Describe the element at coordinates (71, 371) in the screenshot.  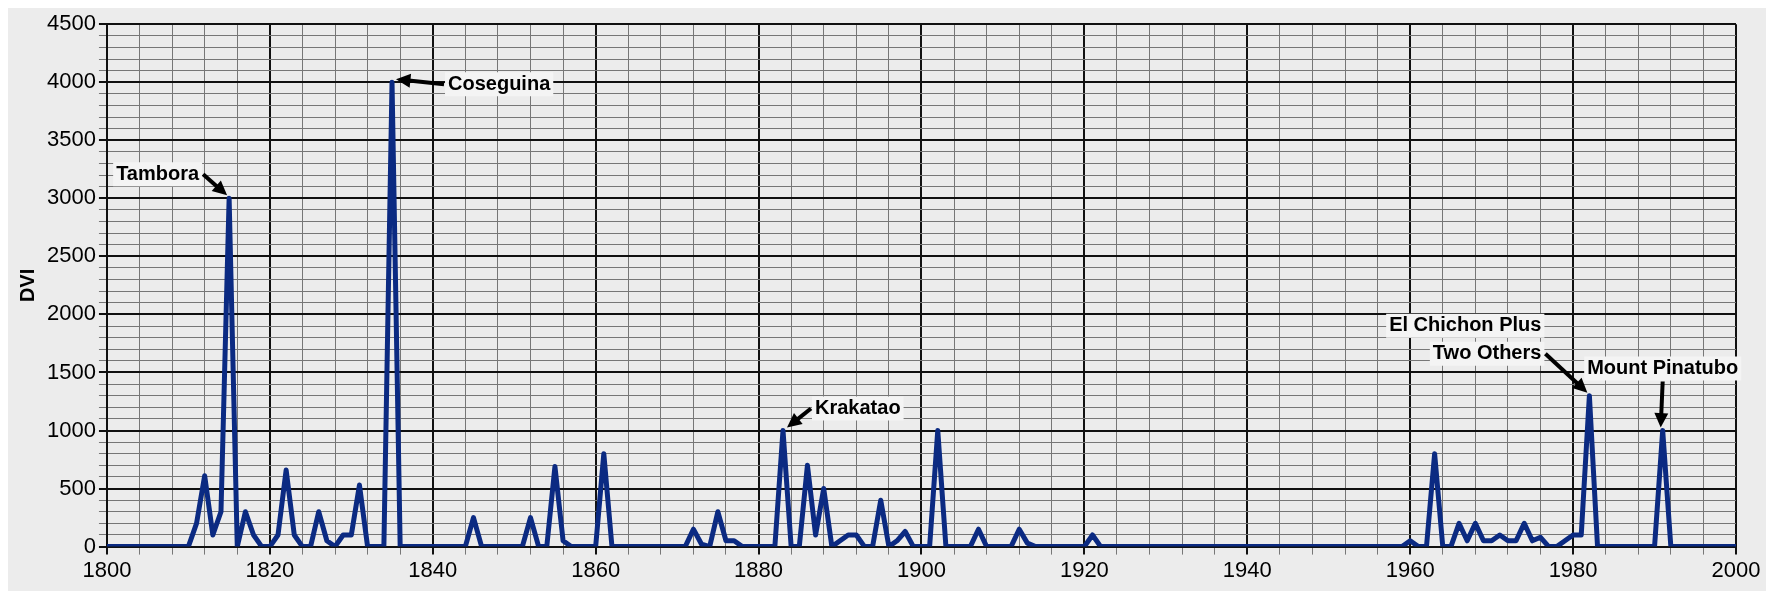
I see `y-tick-label: 1500` at that location.